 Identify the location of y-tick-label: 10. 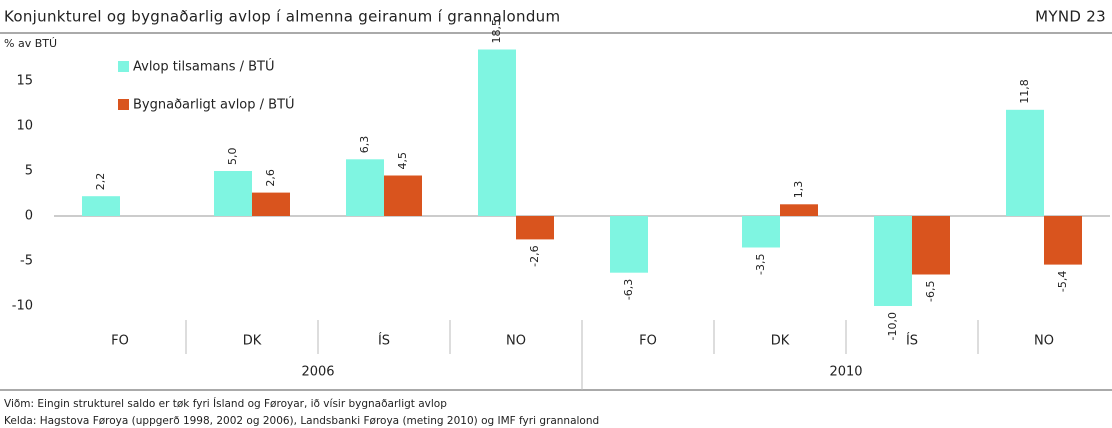
(24, 126).